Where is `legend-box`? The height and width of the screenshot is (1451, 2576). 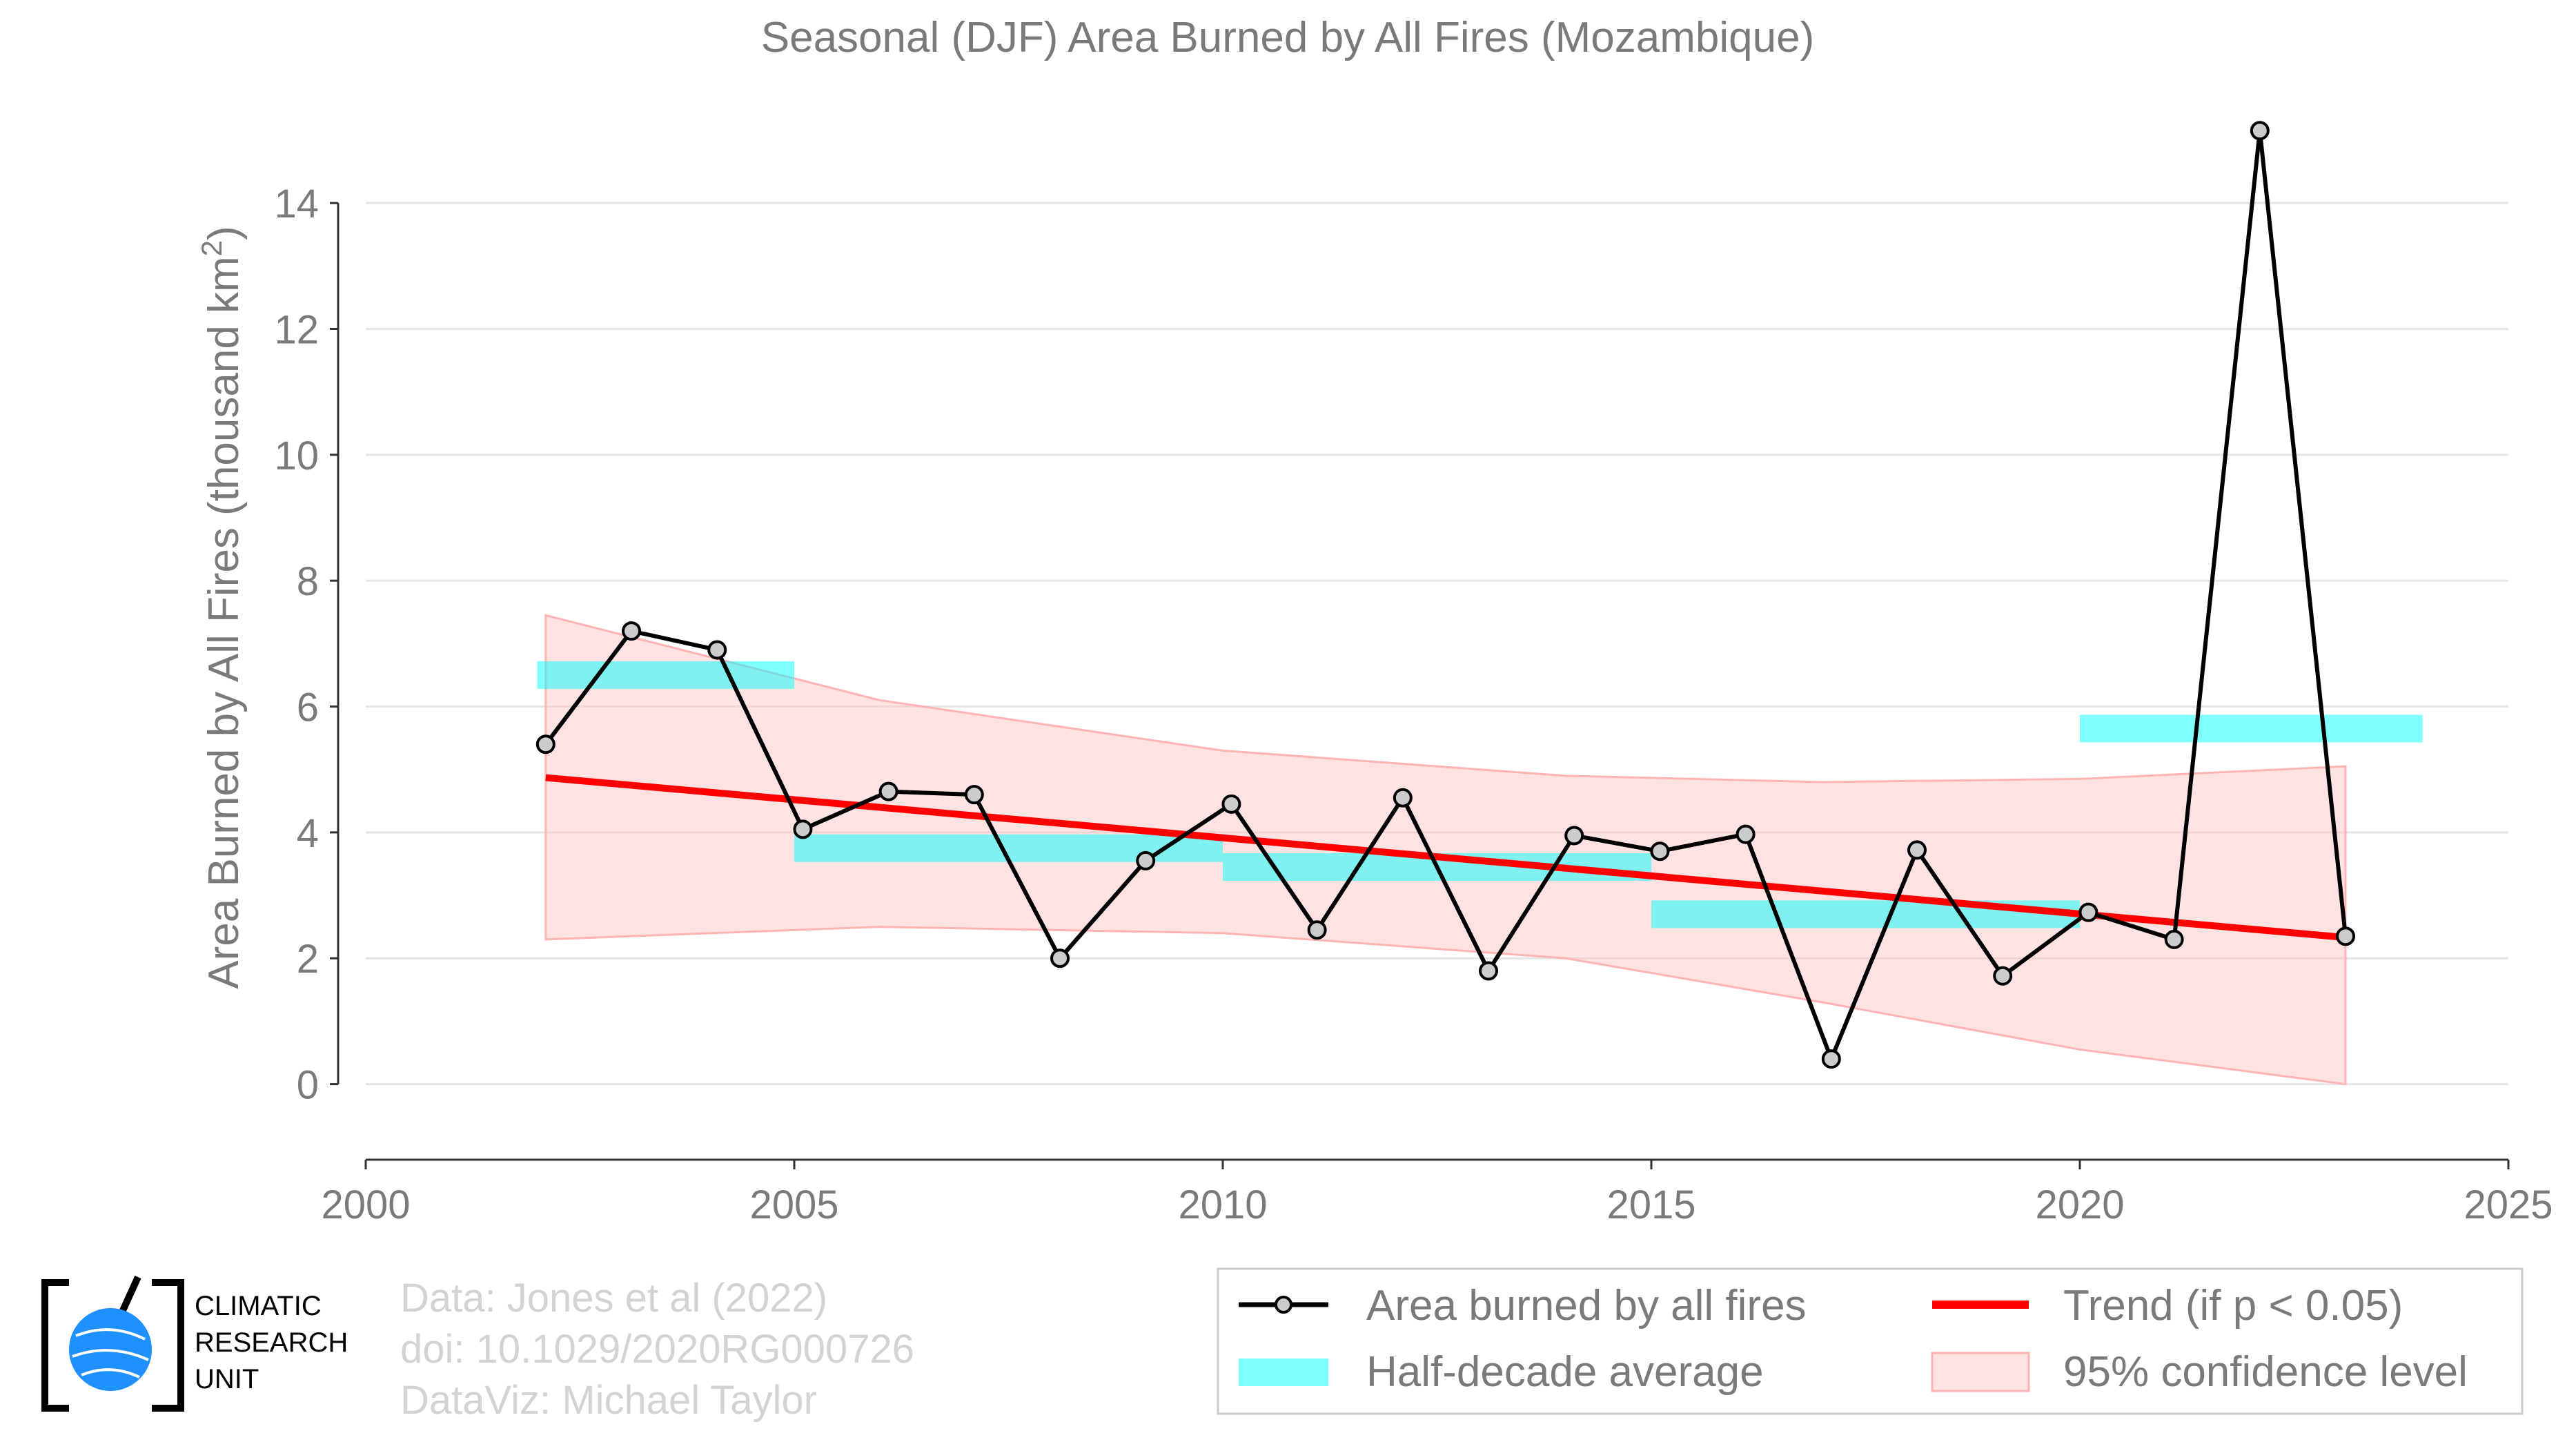
legend-box is located at coordinates (1870, 1341).